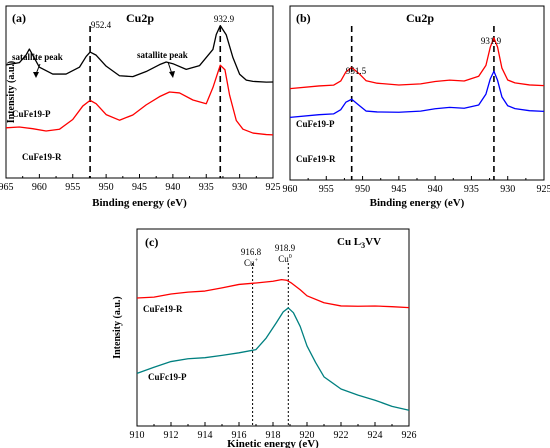 This screenshot has width=550, height=448. What do you see at coordinates (375, 435) in the screenshot?
I see `x-tick-label: 924` at bounding box center [375, 435].